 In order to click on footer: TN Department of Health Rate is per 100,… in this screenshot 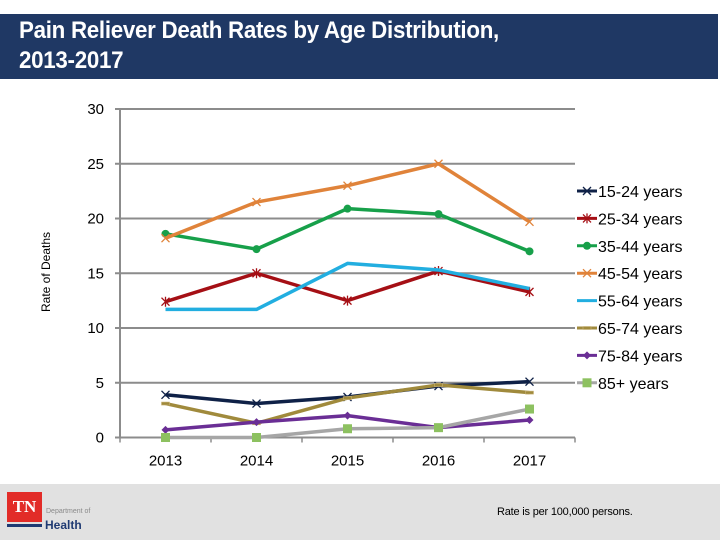, I will do `click(360, 512)`.